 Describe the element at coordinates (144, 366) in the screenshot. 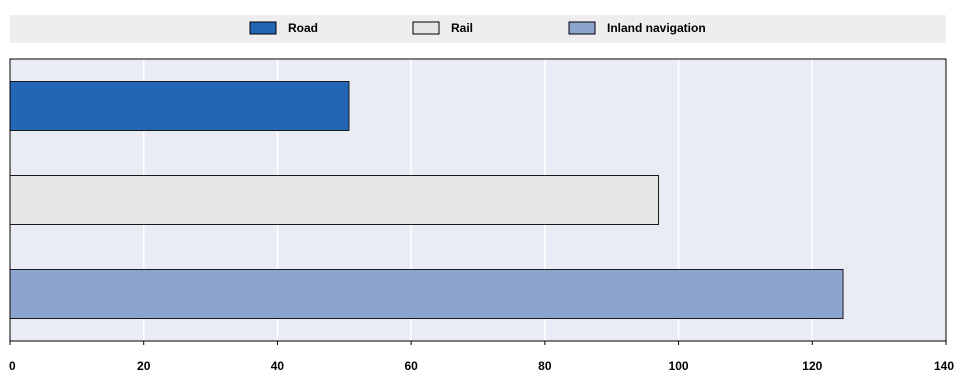

I see `x-tick-label-20: 20` at that location.